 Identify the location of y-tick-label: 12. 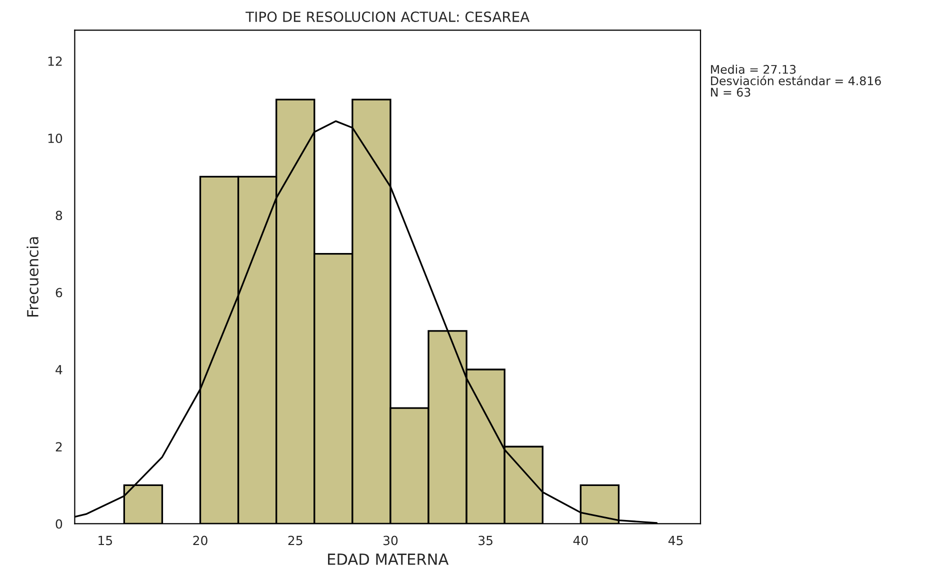
(55, 61).